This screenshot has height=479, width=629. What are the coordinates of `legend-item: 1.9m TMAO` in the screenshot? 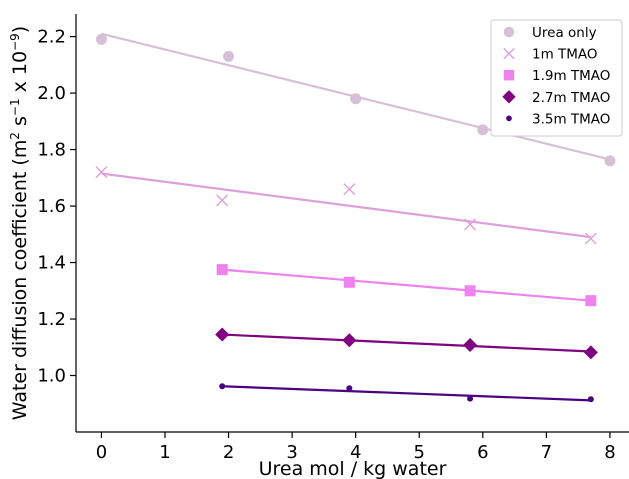 It's located at (556, 76).